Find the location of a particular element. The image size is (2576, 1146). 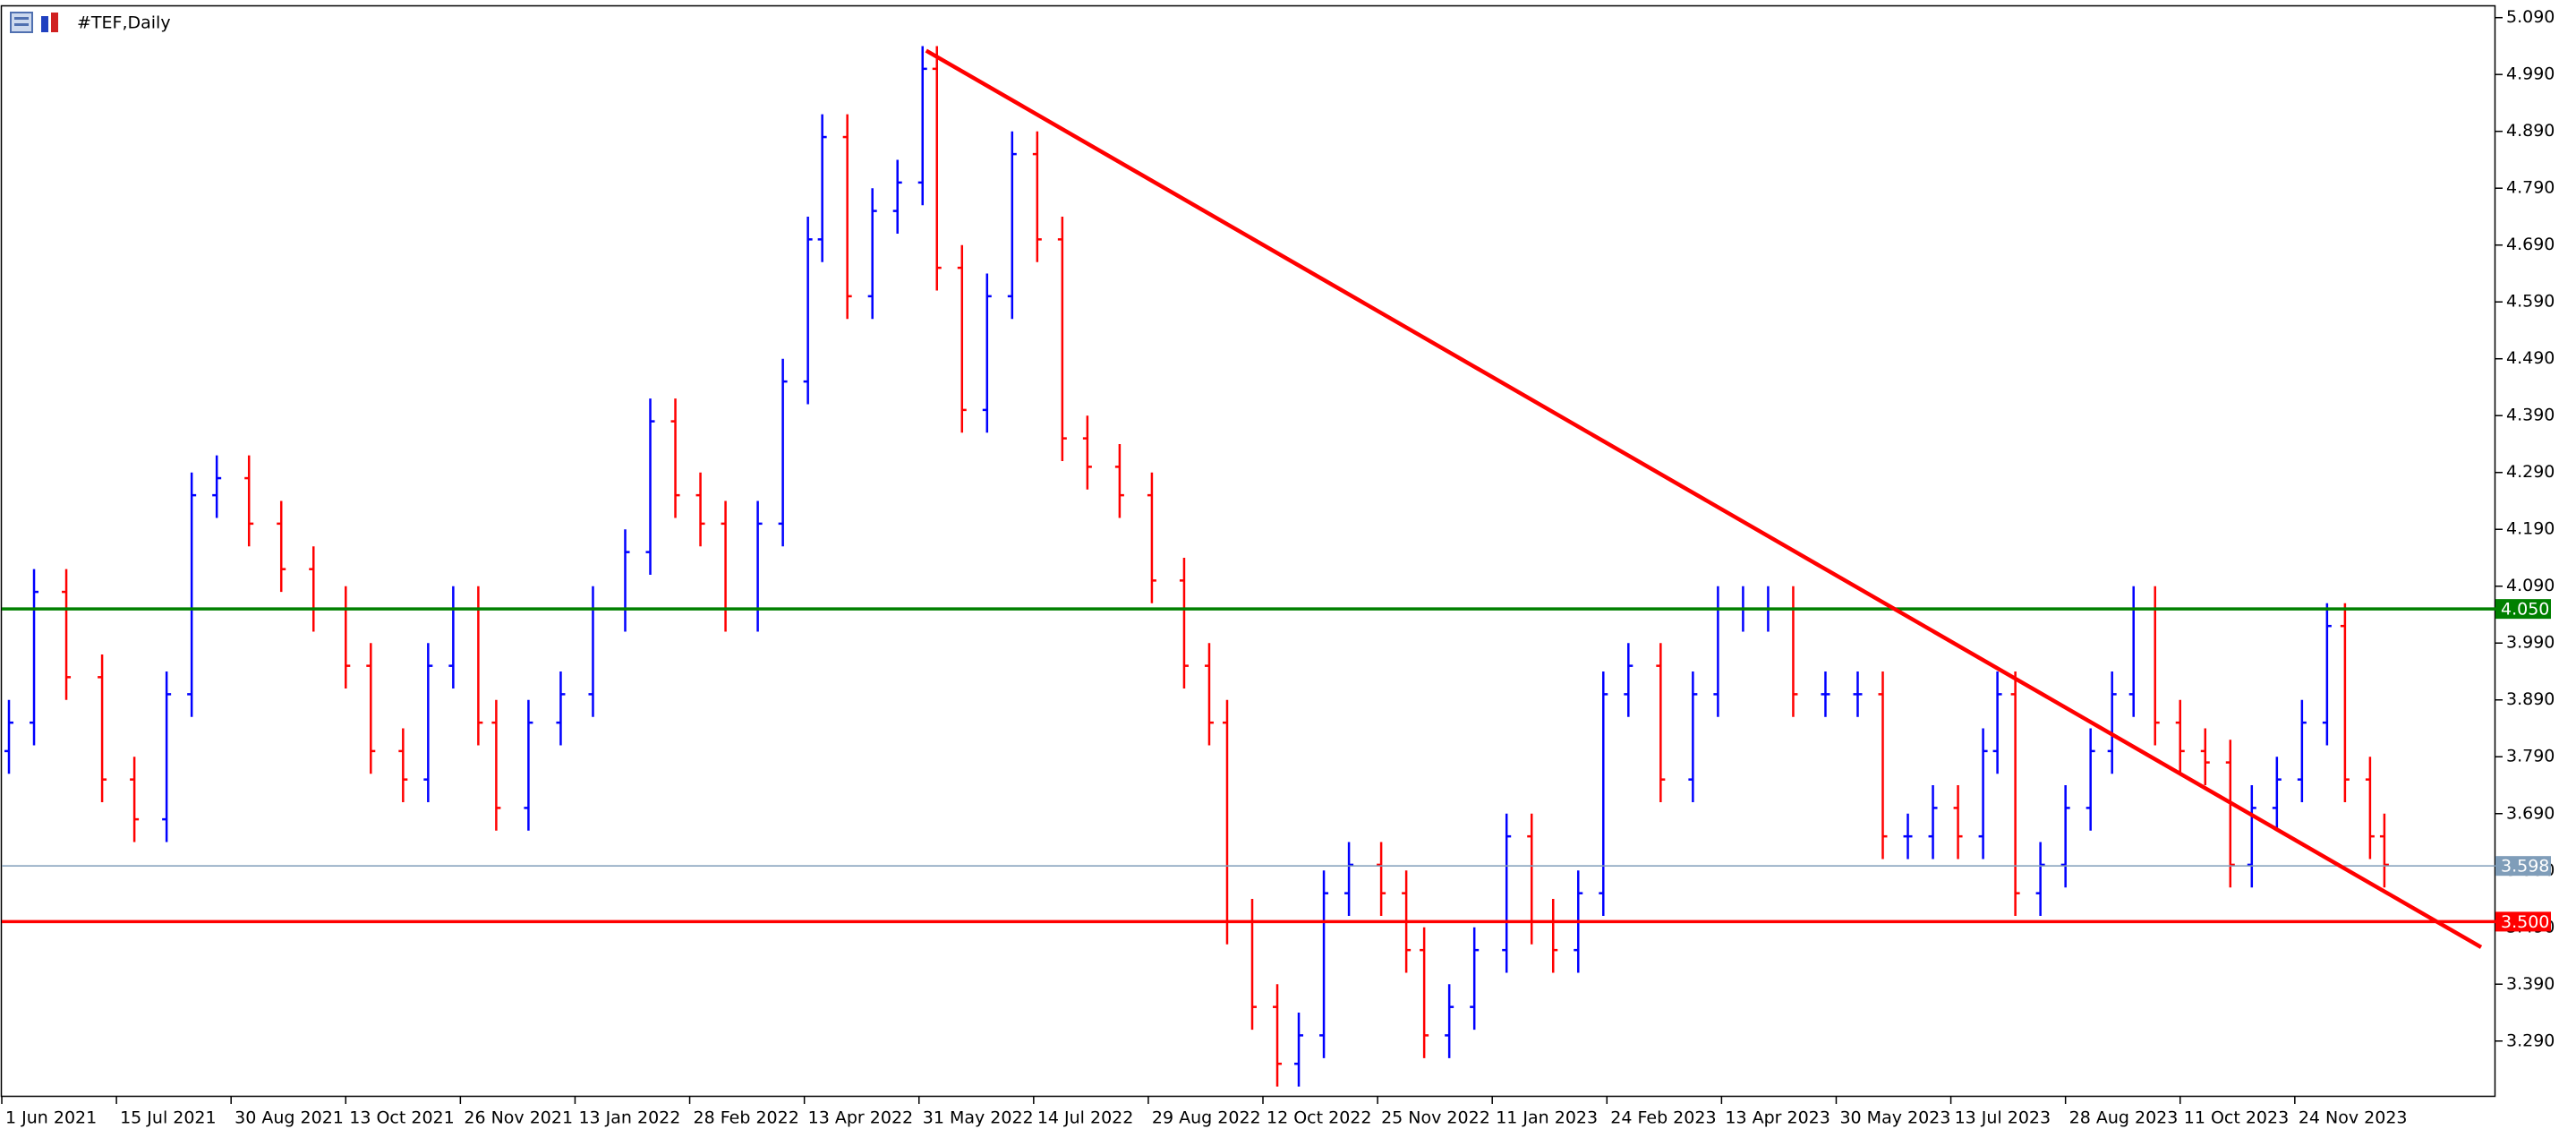

y-tick-label: 5.090 is located at coordinates (2530, 17).